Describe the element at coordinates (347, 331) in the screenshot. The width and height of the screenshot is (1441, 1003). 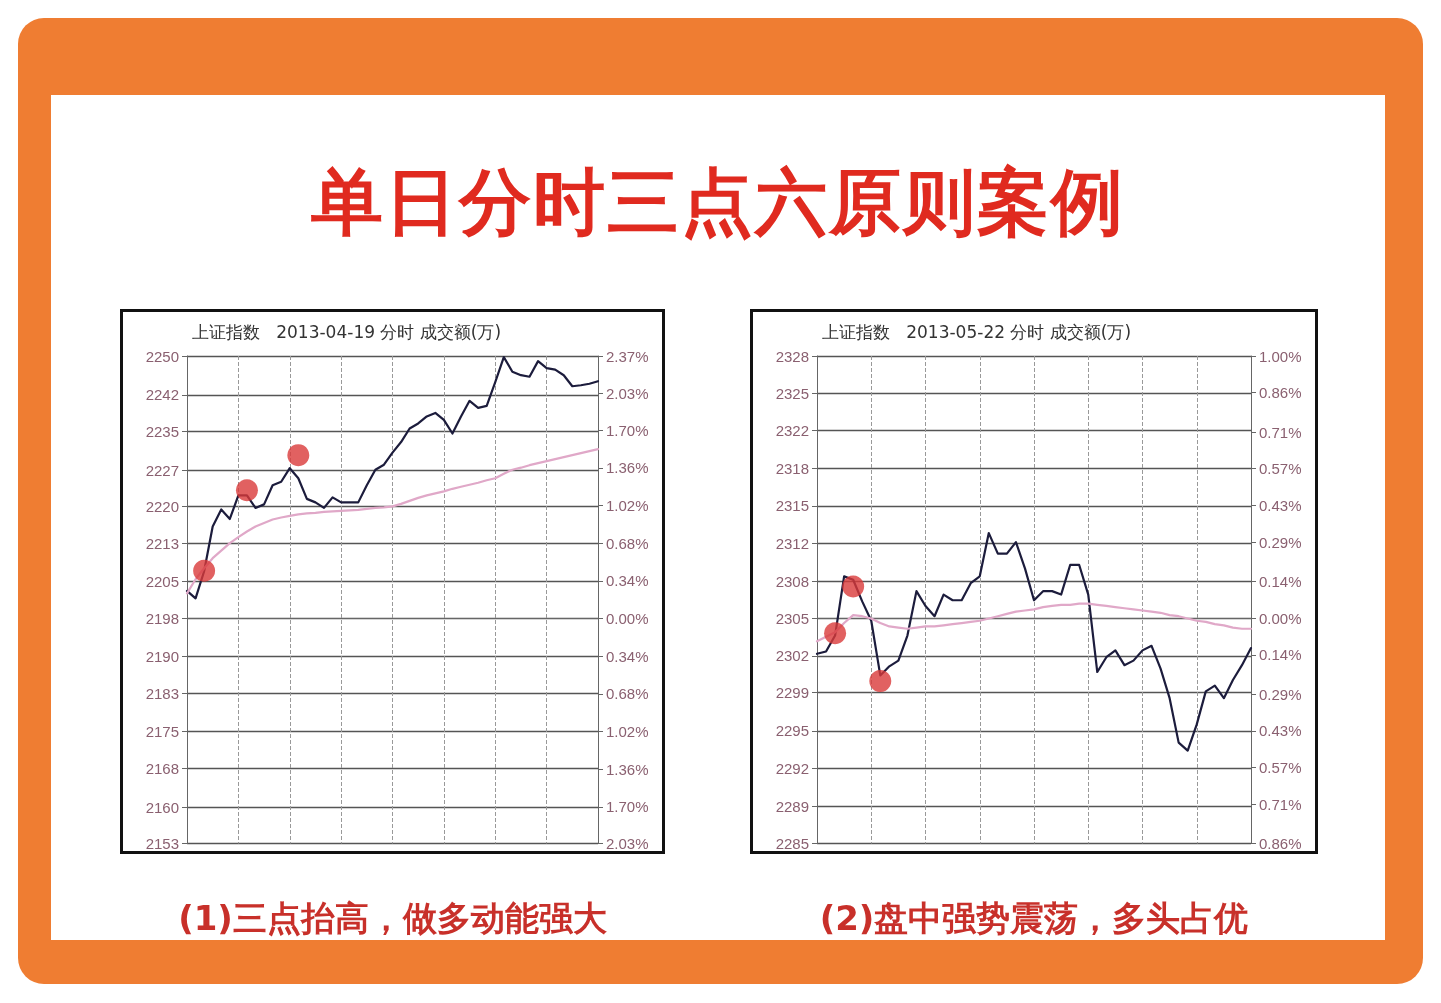
I see `chart-title: 上证指数 2013-04-19 分时 成交额(万)` at that location.